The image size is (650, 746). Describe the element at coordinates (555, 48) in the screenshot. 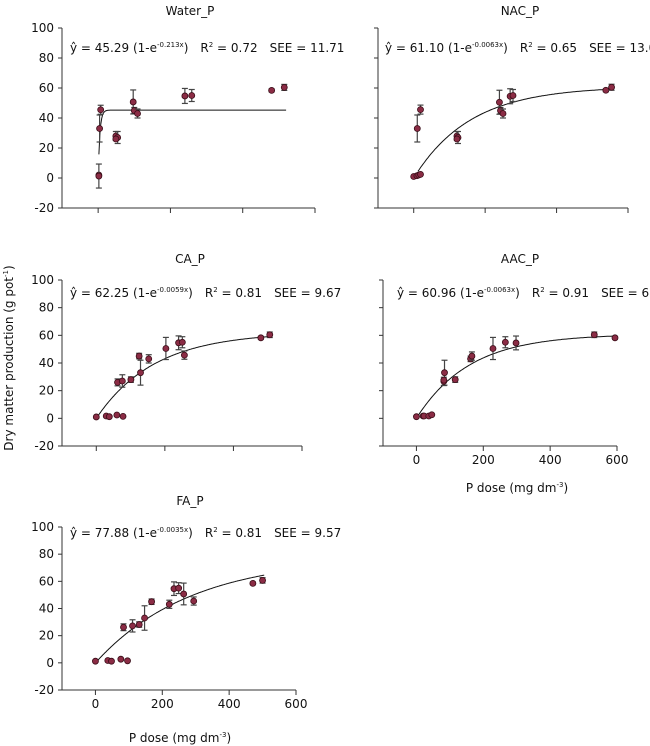

I see `r2-value: = 0.65` at that location.